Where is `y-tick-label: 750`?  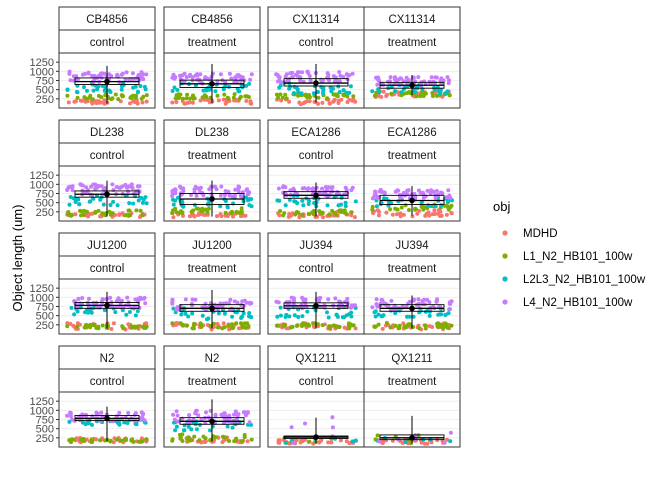
y-tick-label: 750 is located at coordinates (45, 195).